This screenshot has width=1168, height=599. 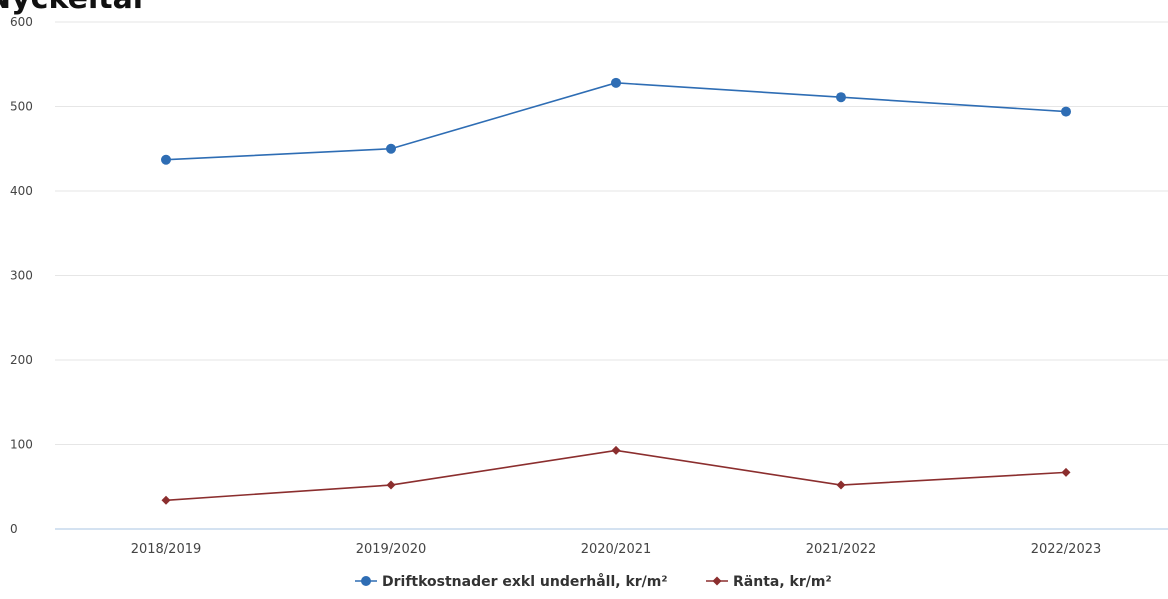 I want to click on legend-item: Driftkostnader exkl underhåll, kr/m², so click(x=511, y=581).